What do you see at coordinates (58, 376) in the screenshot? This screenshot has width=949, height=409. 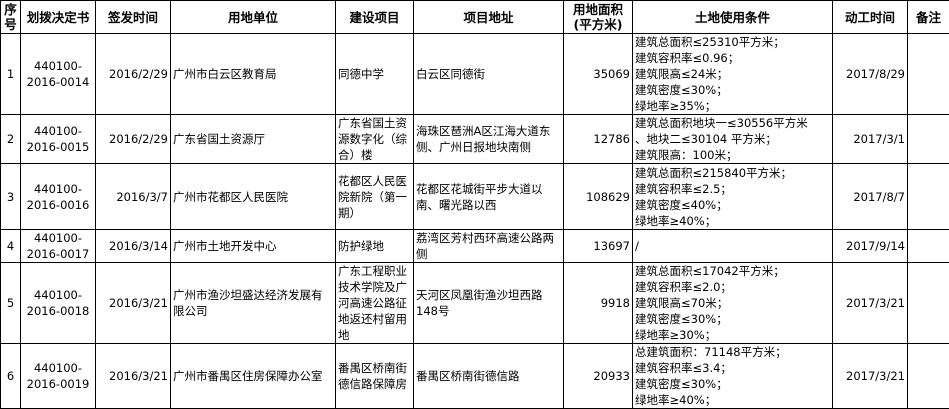 I see `decision-number: 440100-2016-0019` at bounding box center [58, 376].